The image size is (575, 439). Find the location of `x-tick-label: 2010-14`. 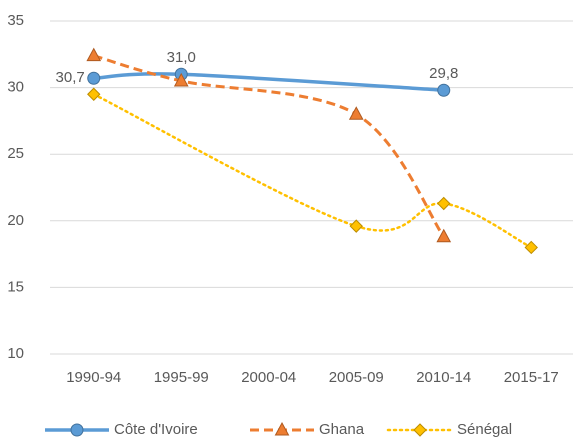

x-tick-label: 2010-14 is located at coordinates (443, 377).